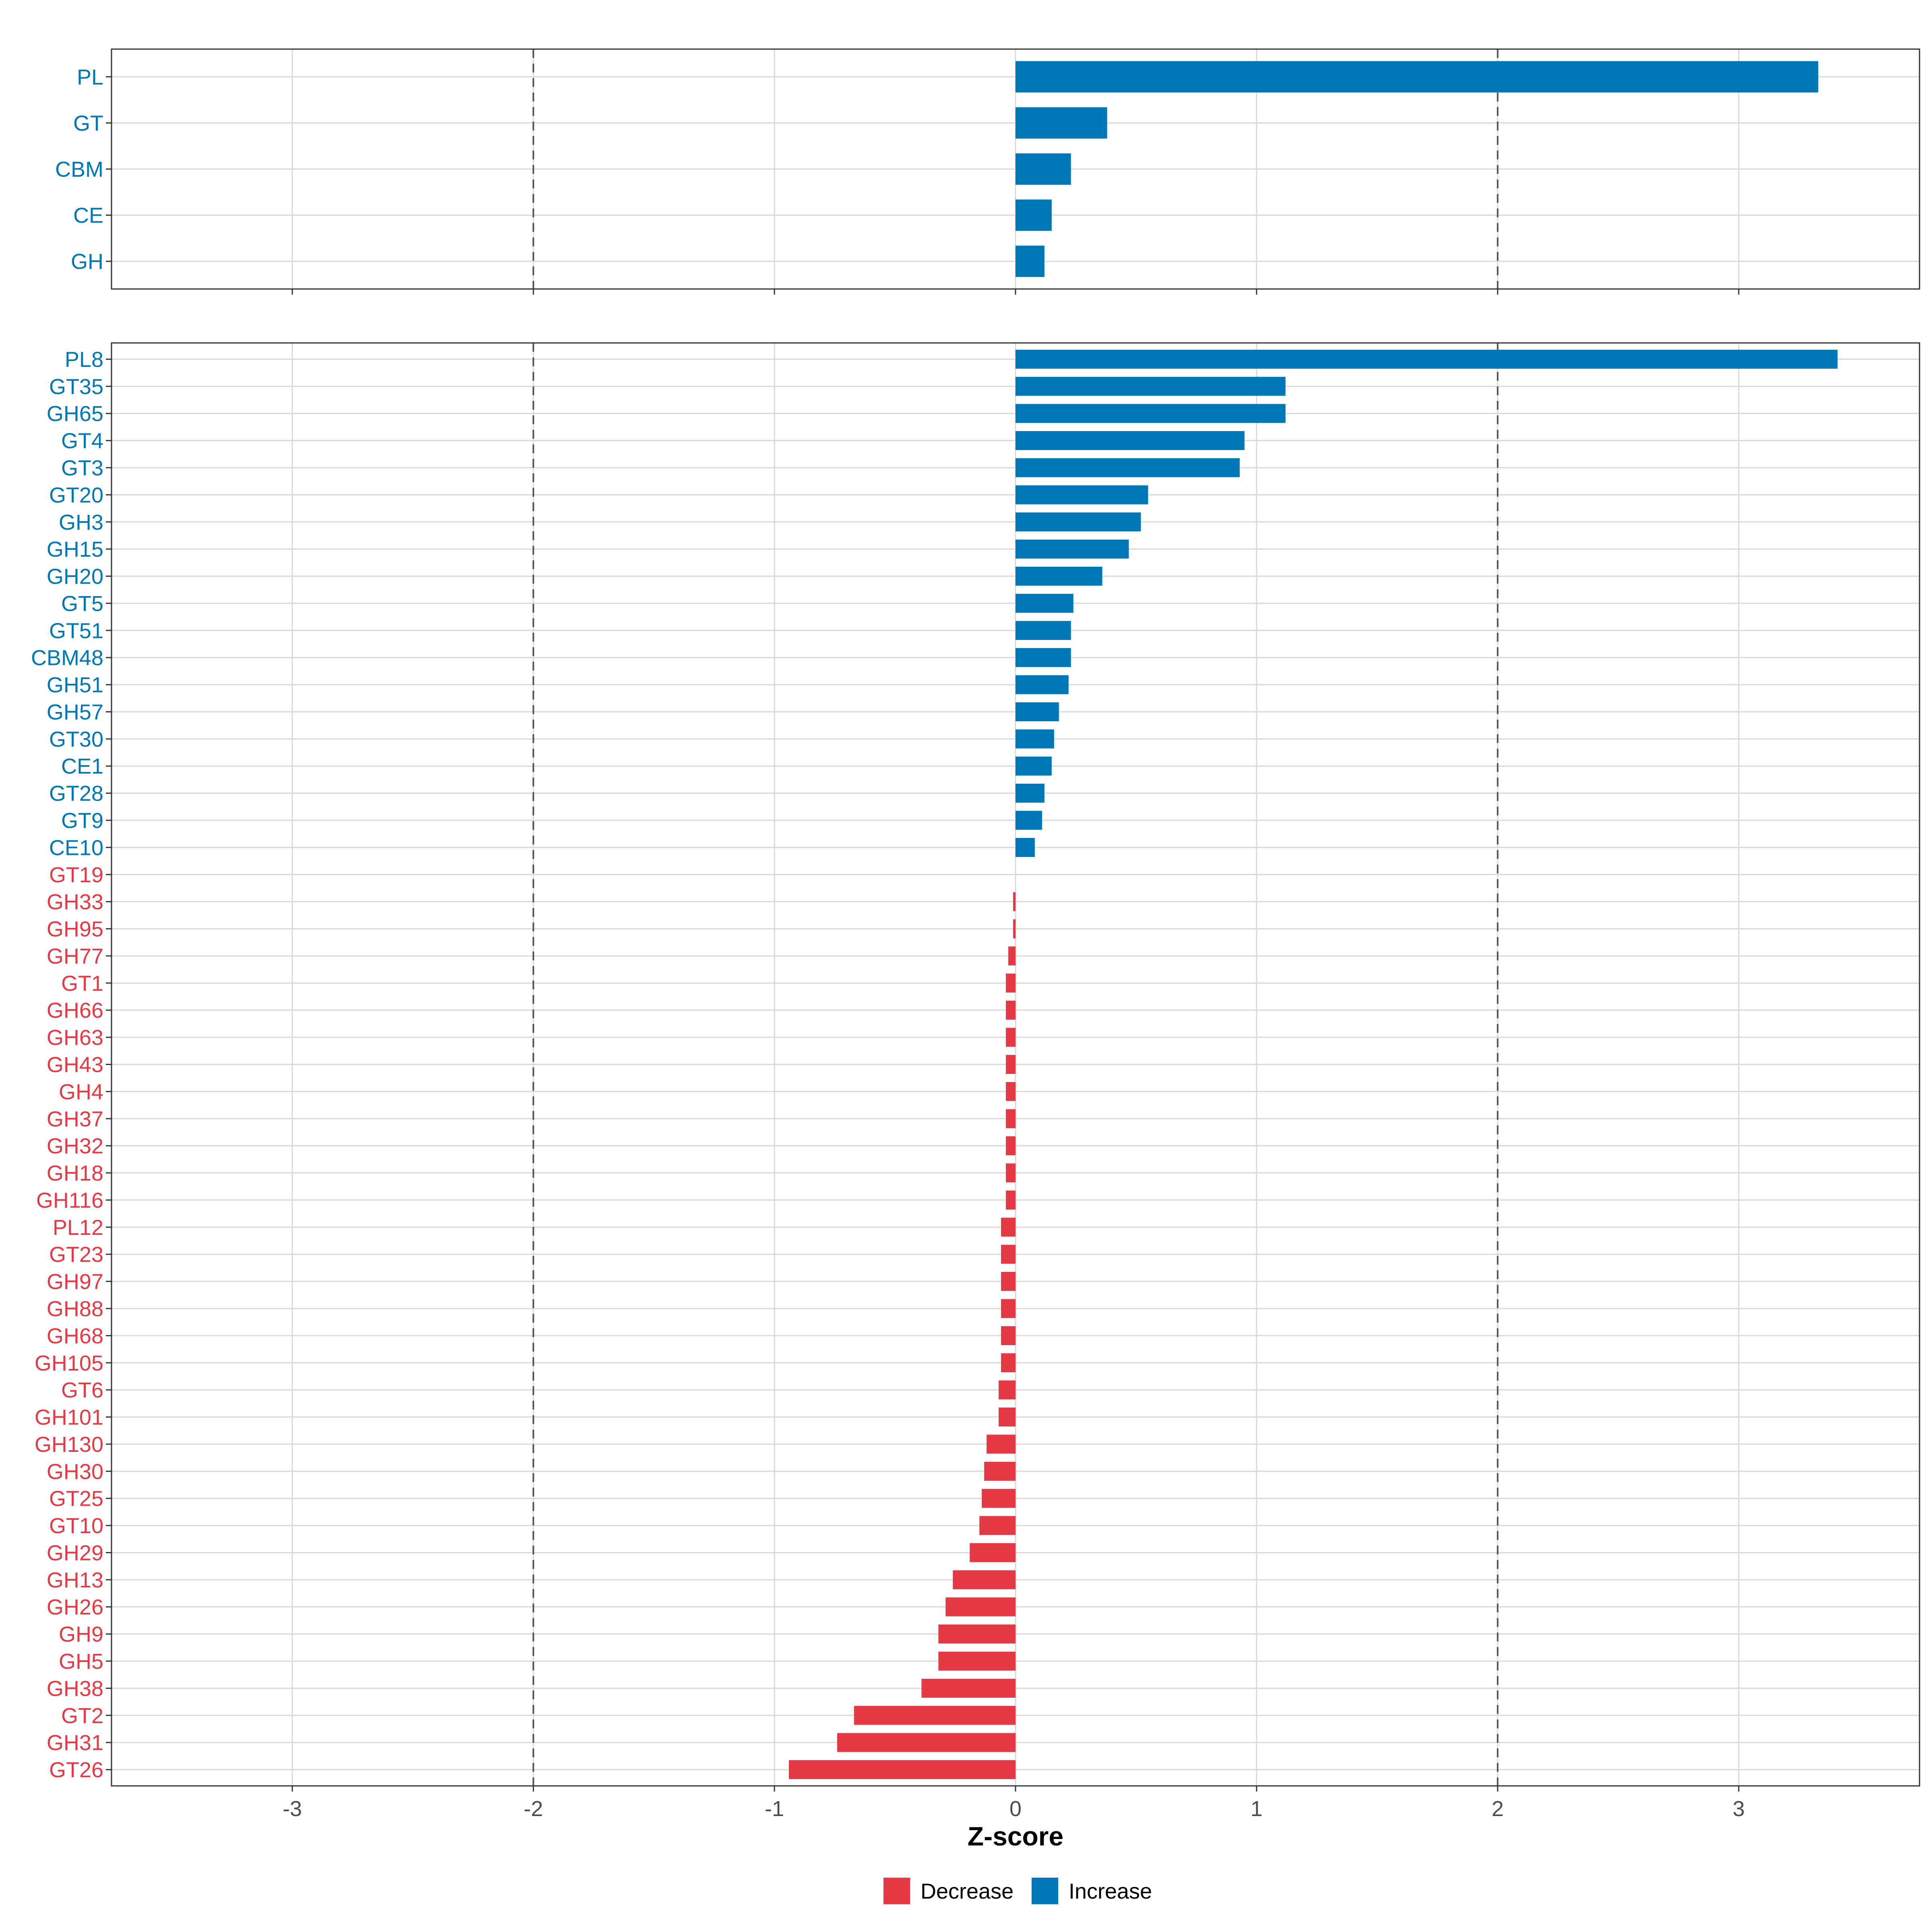  What do you see at coordinates (1001, 1444) in the screenshot?
I see `bar-gh130` at bounding box center [1001, 1444].